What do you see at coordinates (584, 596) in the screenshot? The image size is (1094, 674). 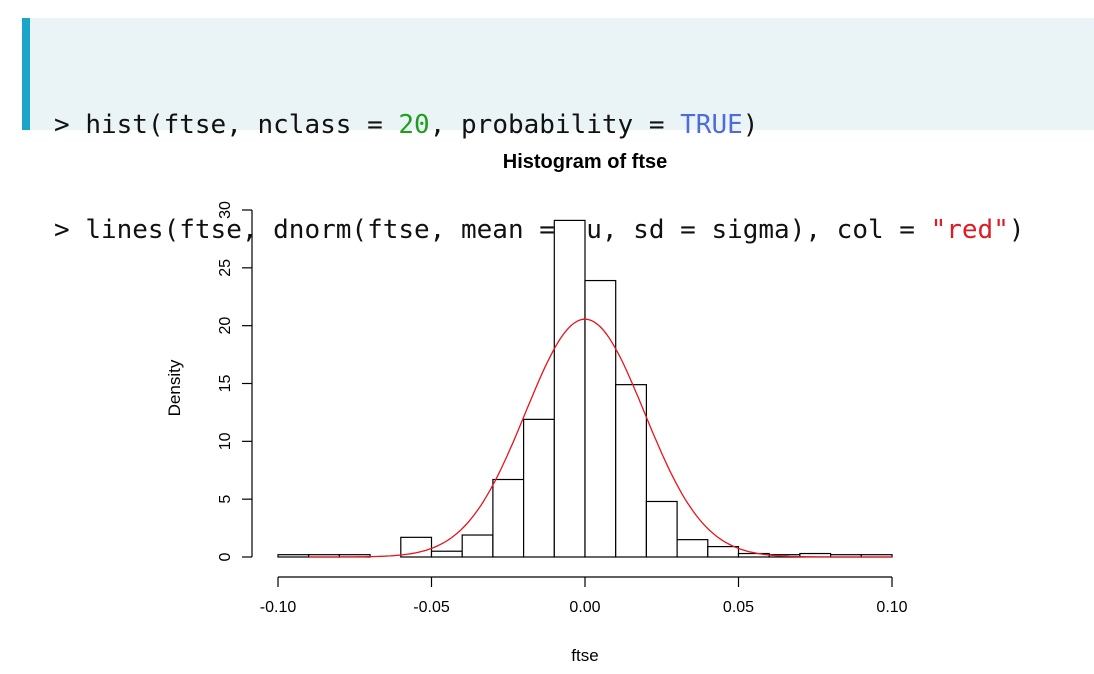 I see `x-axis: -0.10 -0.05 0.00 0.05 0.10` at bounding box center [584, 596].